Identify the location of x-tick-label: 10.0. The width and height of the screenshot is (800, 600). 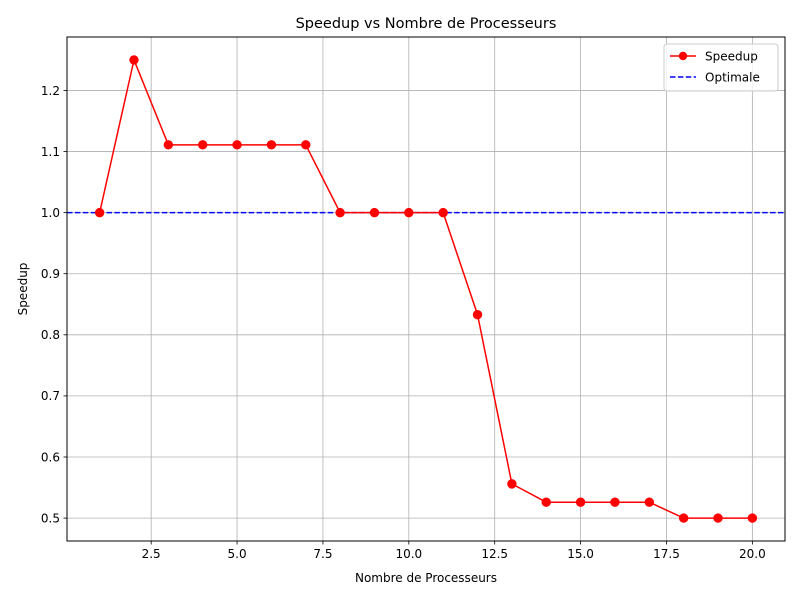
(408, 554).